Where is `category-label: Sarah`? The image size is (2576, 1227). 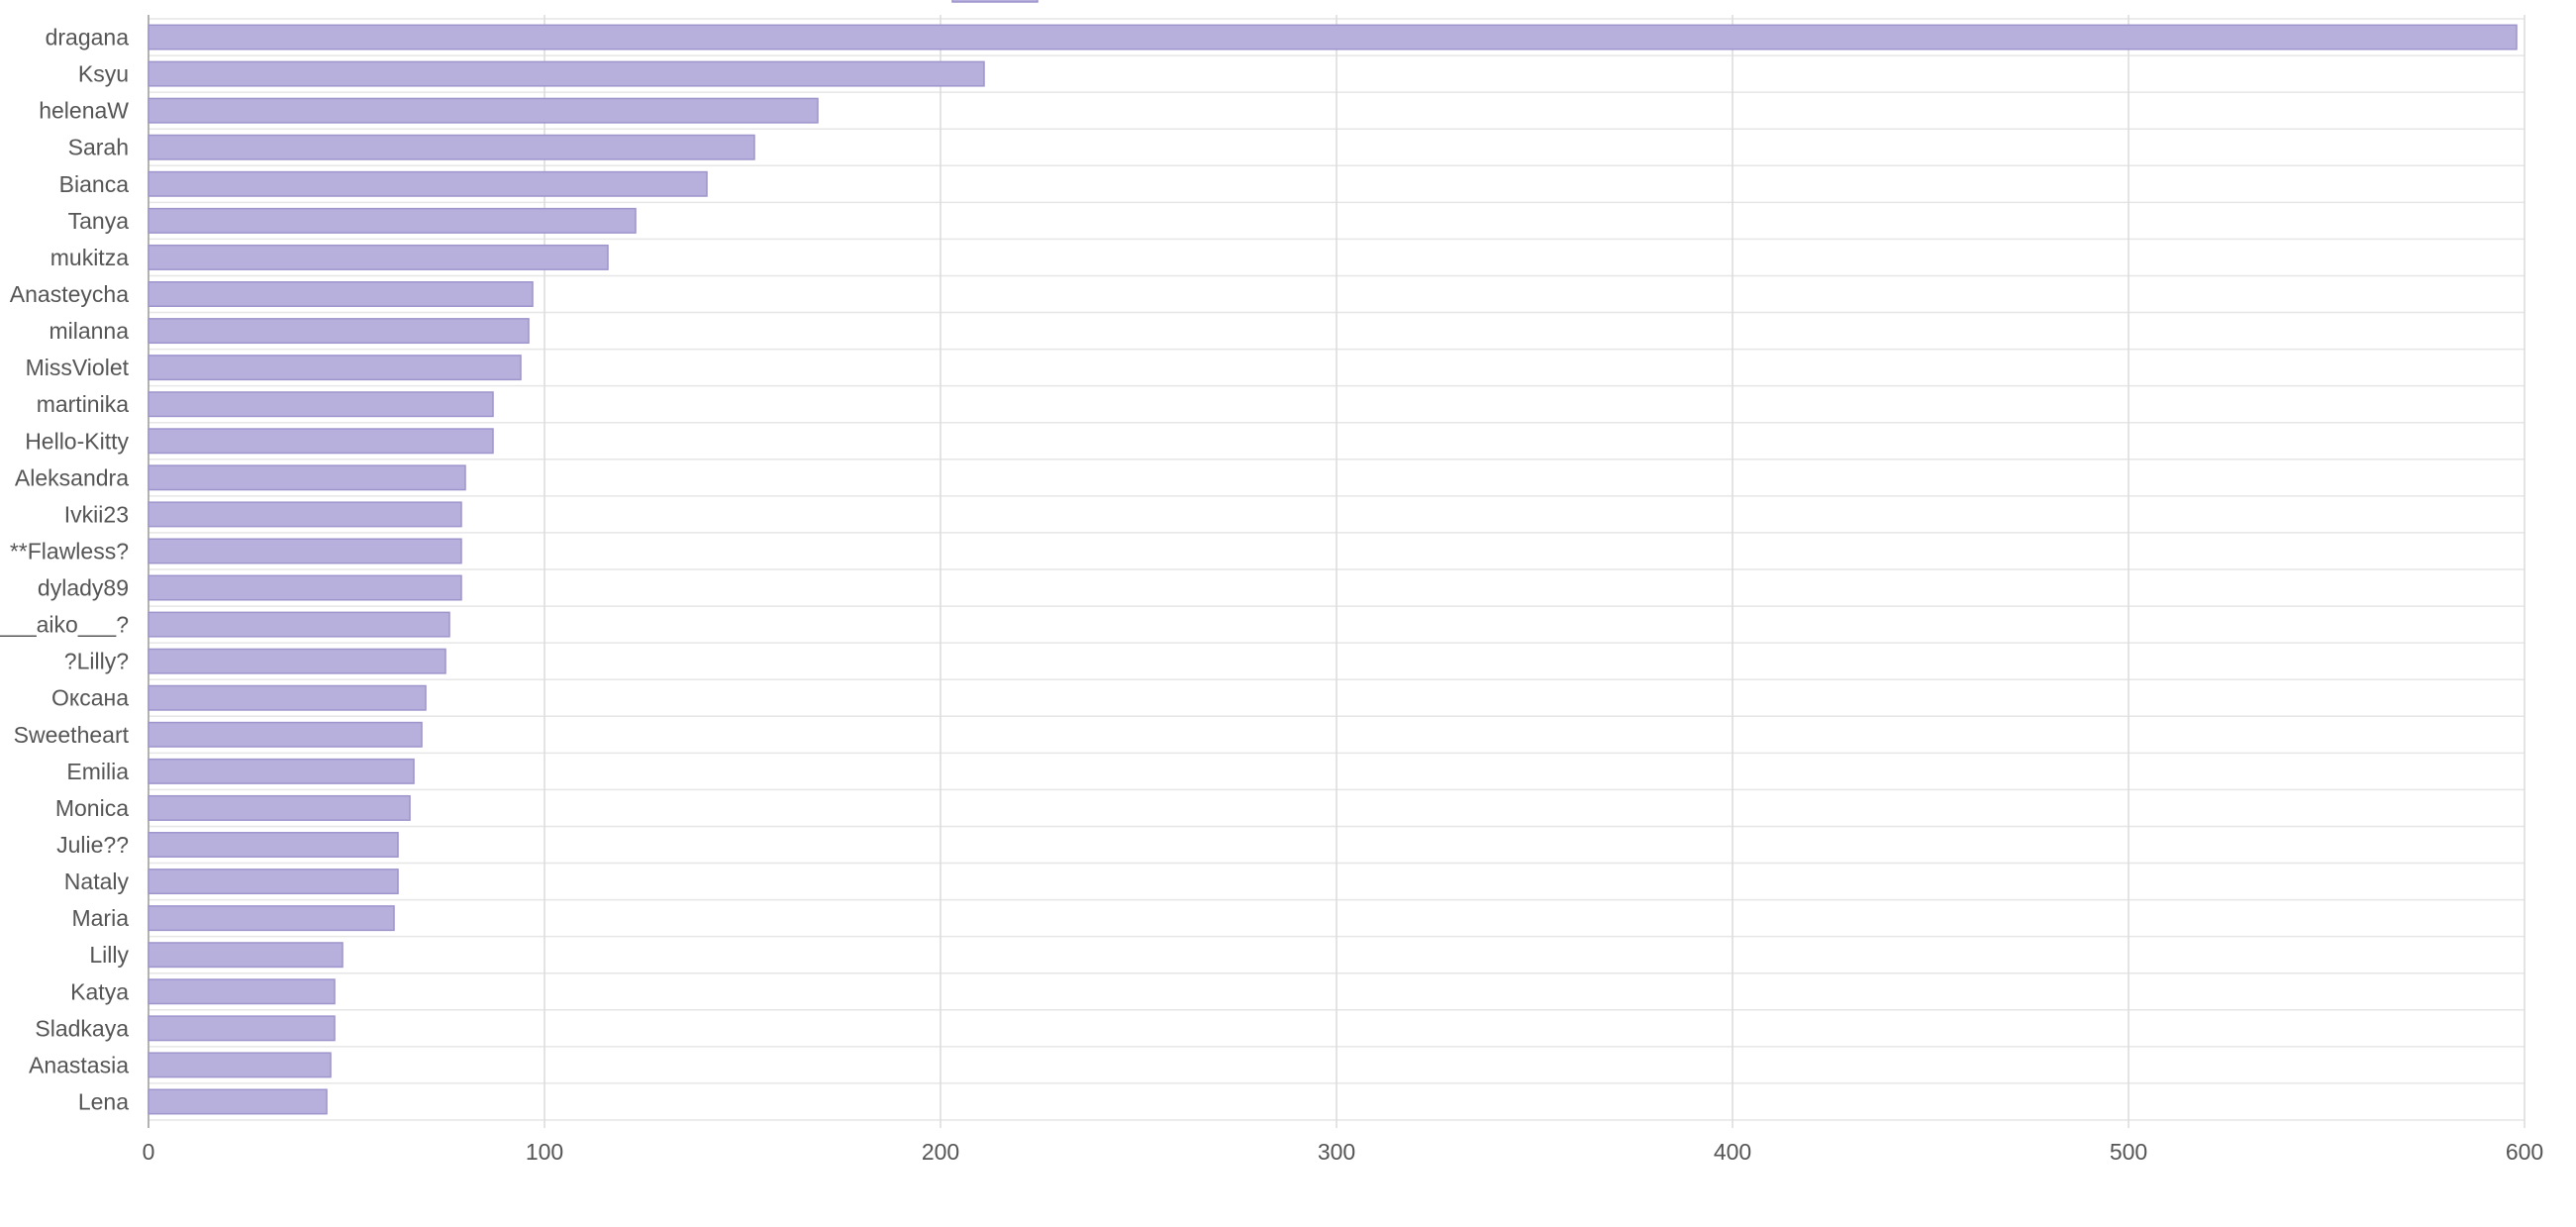 category-label: Sarah is located at coordinates (99, 147).